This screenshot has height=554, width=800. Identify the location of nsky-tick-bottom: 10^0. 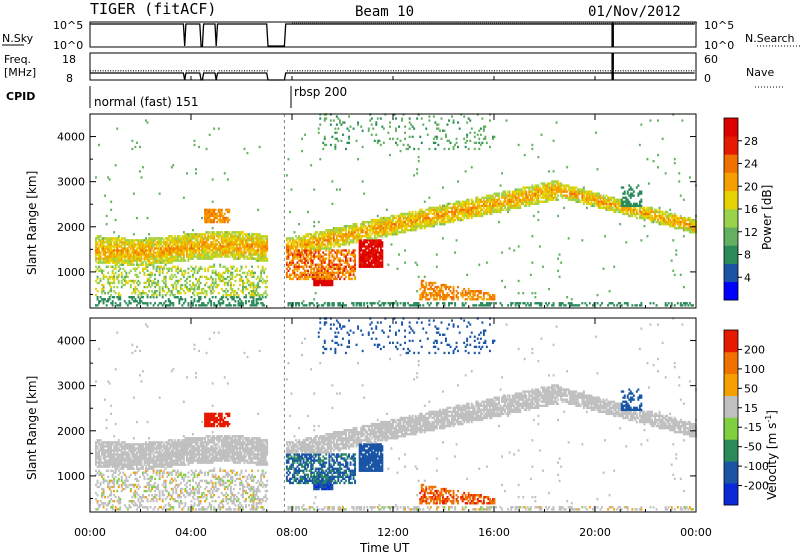
(68, 45).